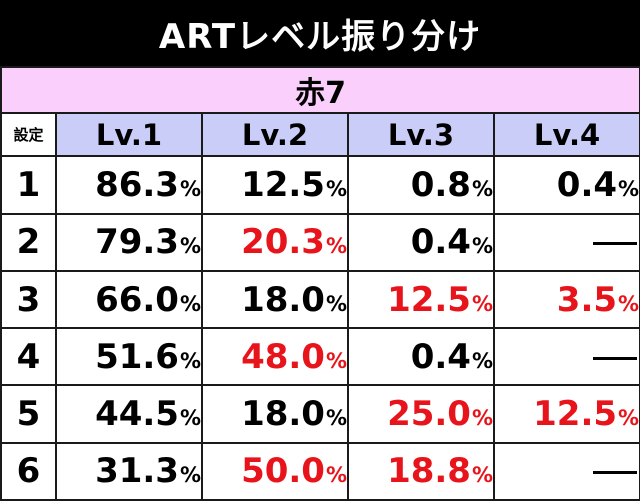  I want to click on setting-number: 4, so click(28, 357).